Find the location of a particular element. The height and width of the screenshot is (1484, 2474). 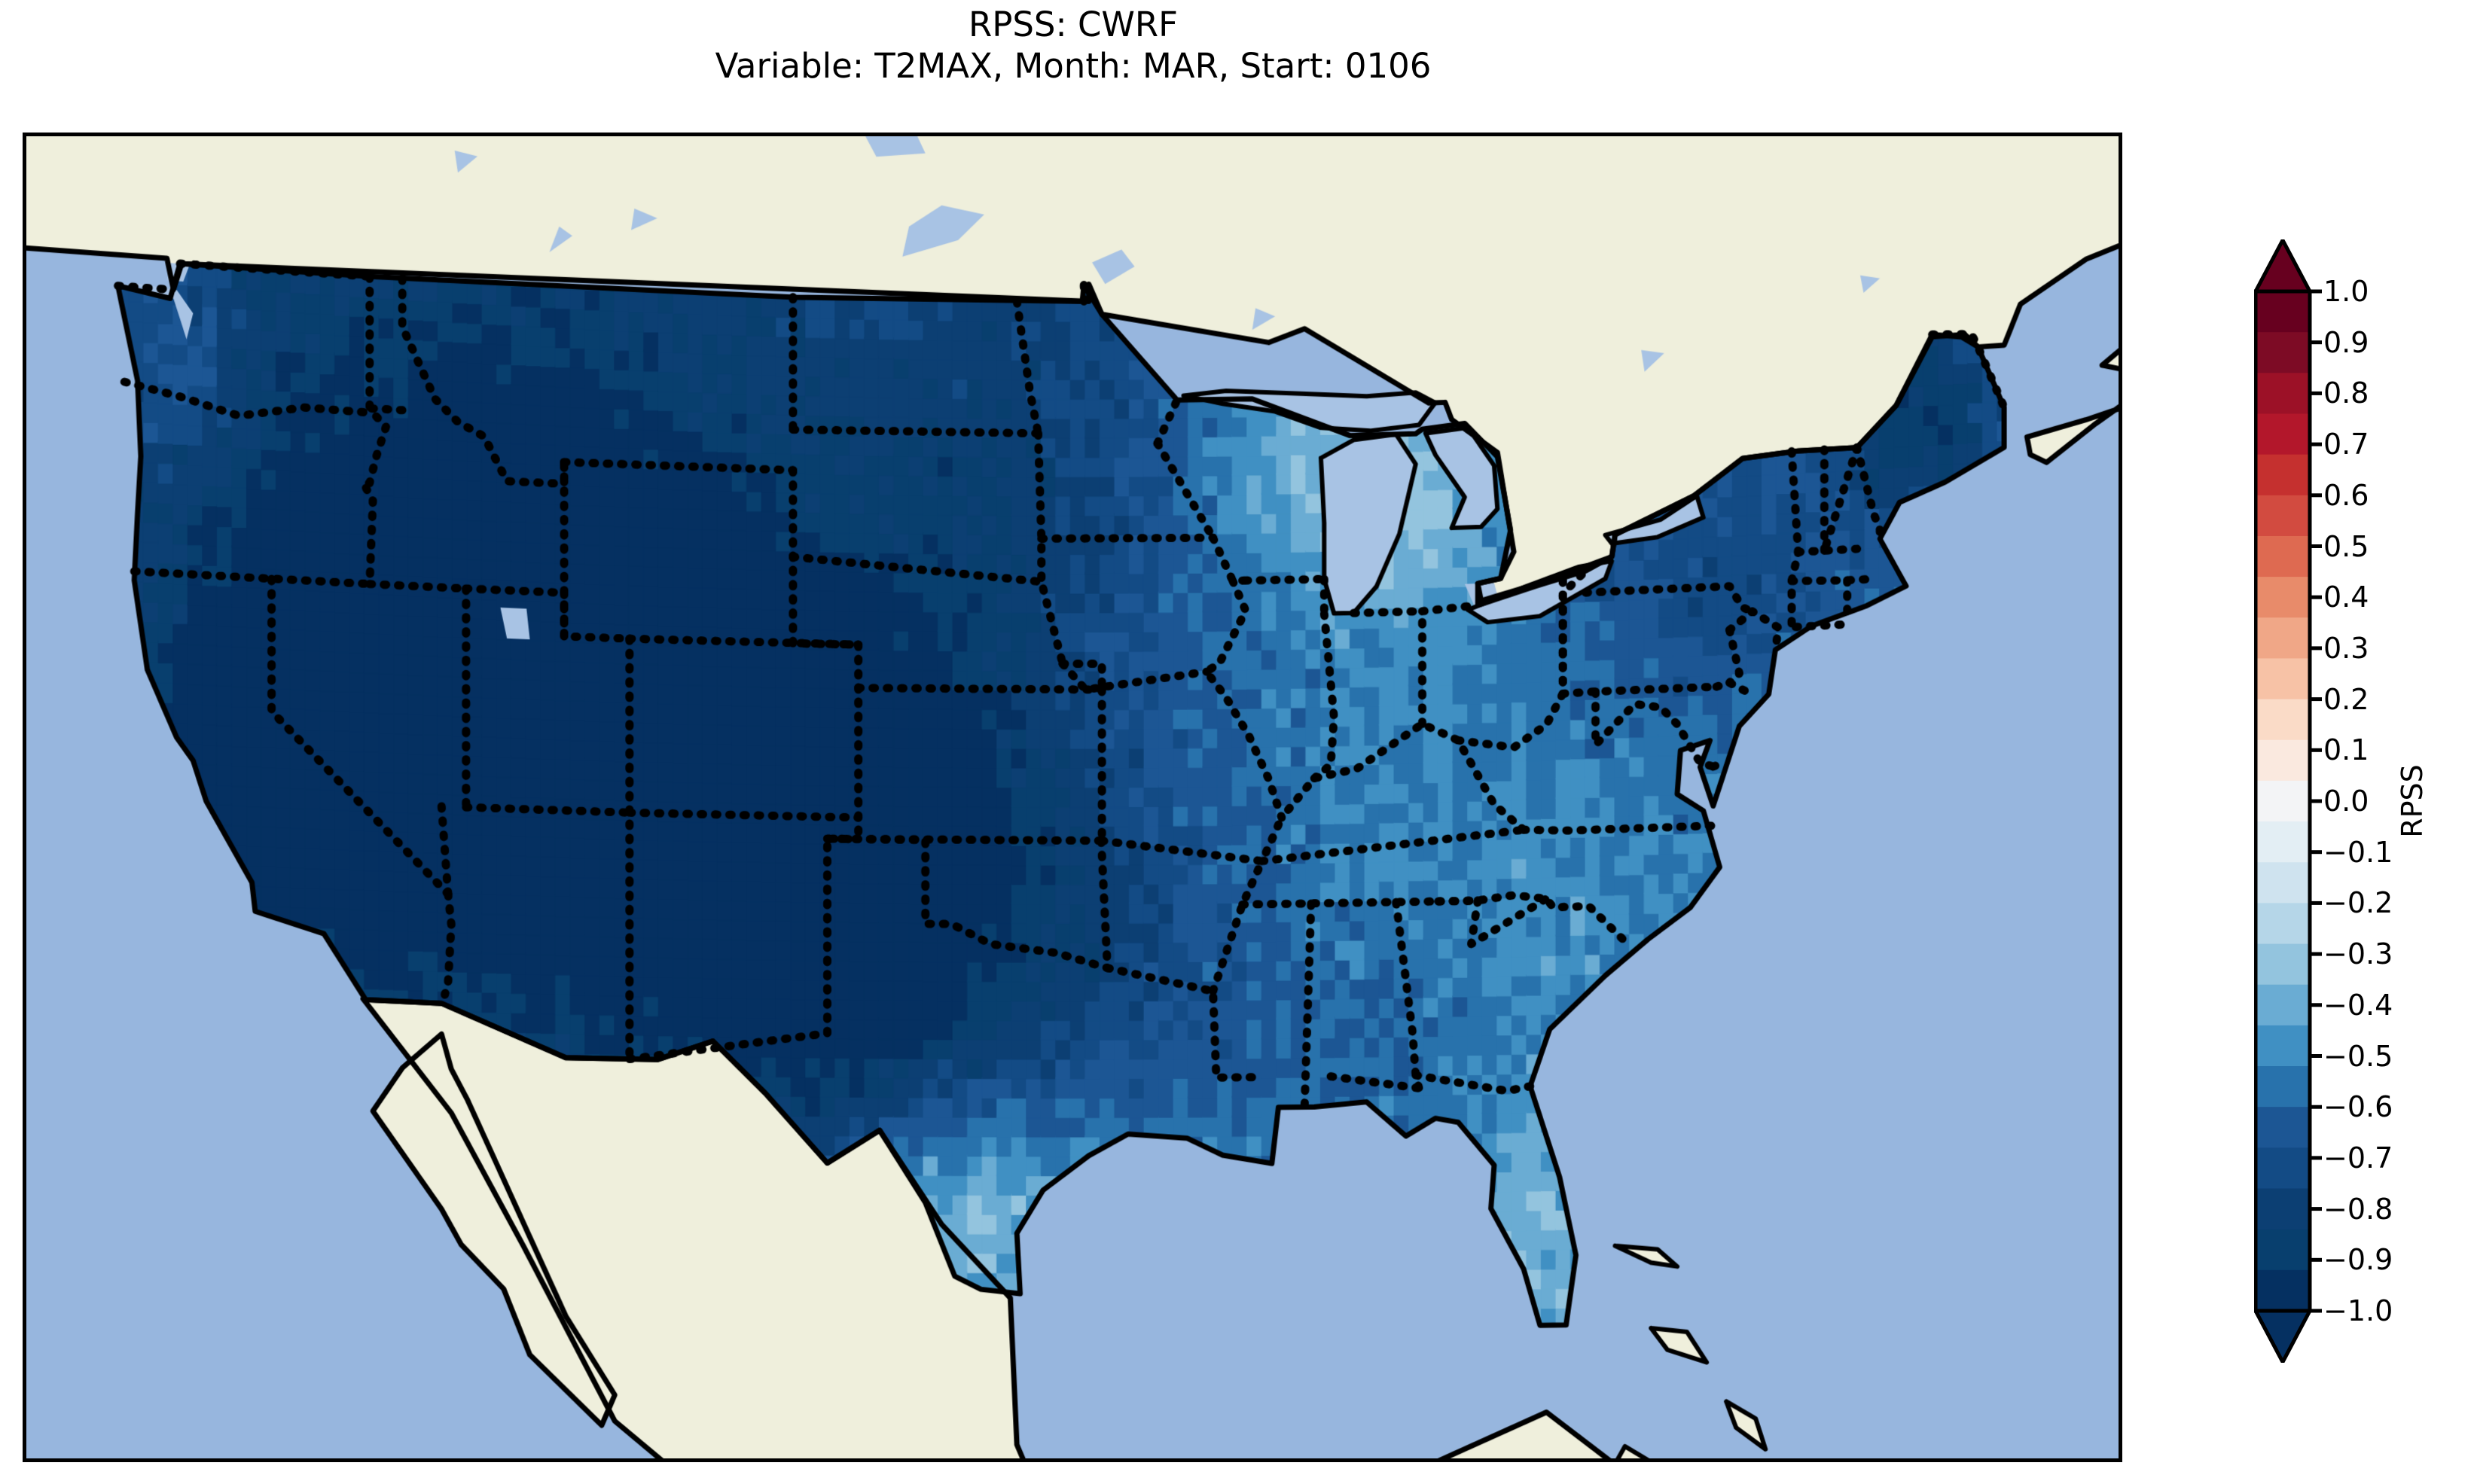

colorbar-tick-label: 0.0 is located at coordinates (2346, 801).